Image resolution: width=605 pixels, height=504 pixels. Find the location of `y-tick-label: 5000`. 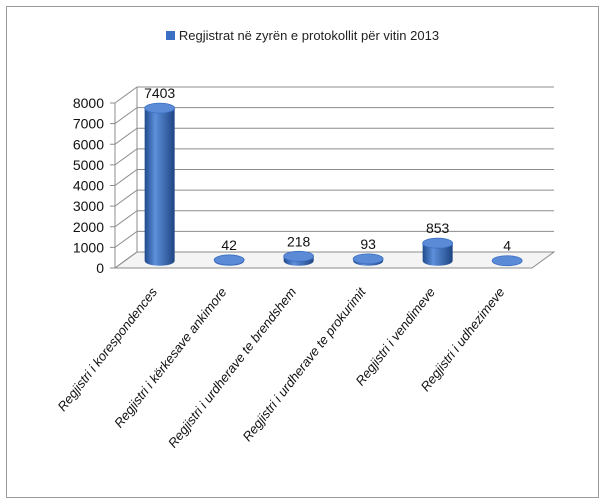

y-tick-label: 5000 is located at coordinates (88, 165).